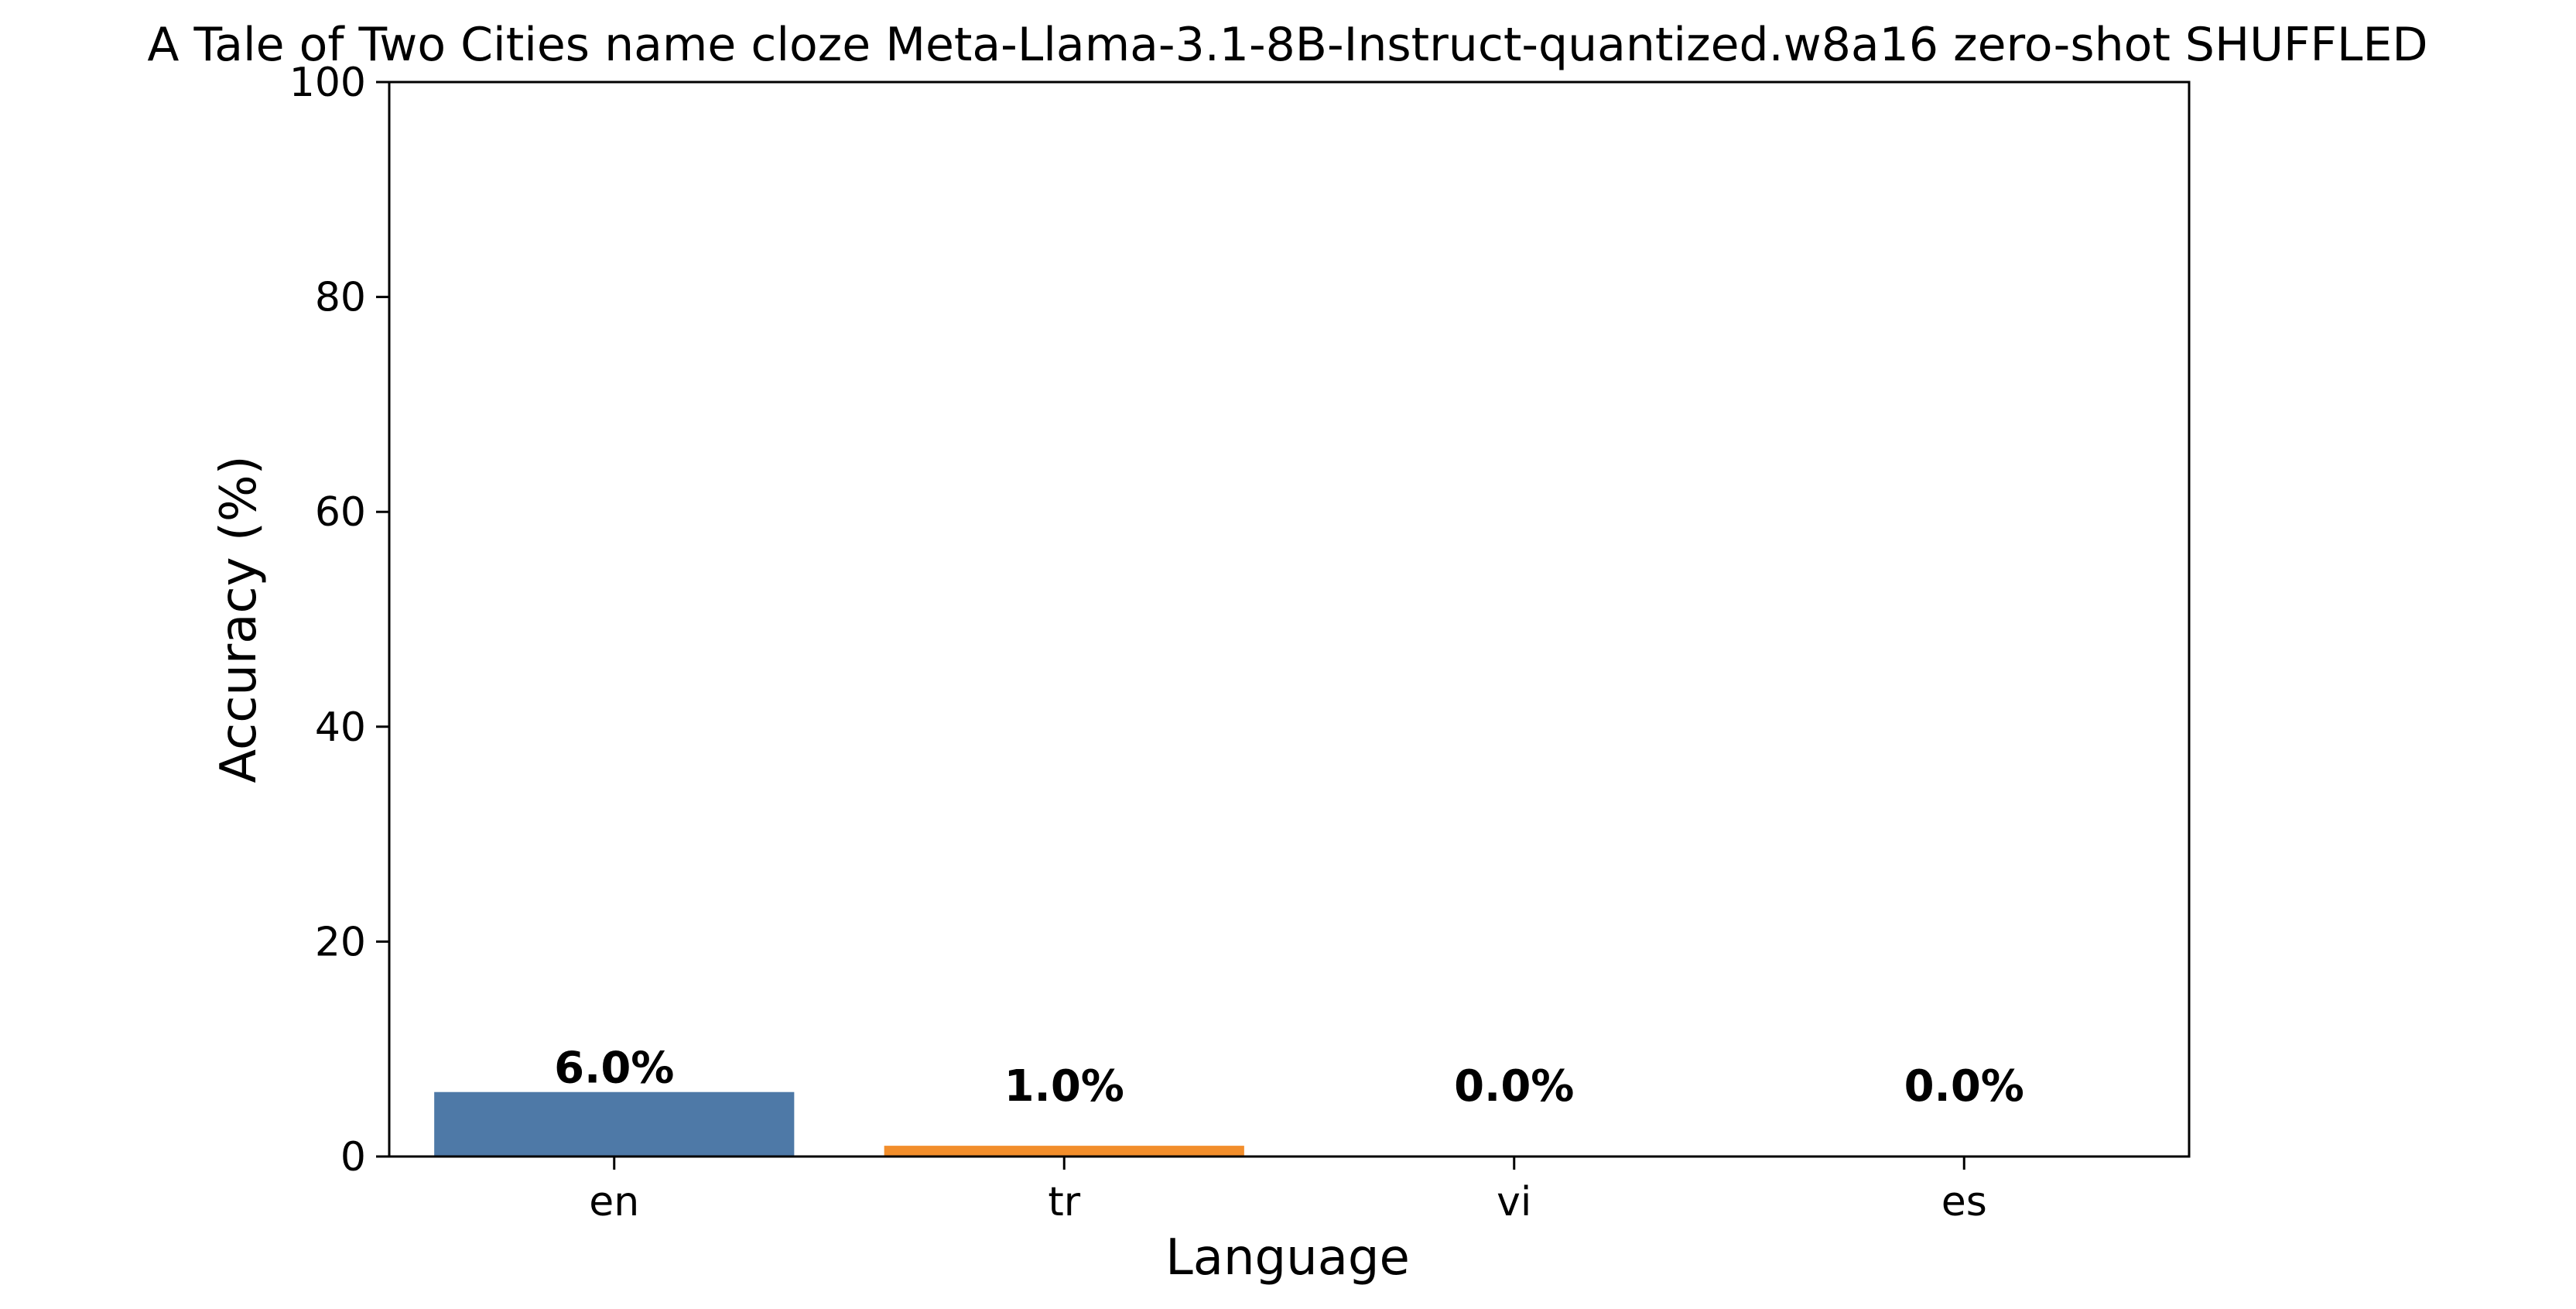  I want to click on y-tick-label: 40, so click(341, 727).